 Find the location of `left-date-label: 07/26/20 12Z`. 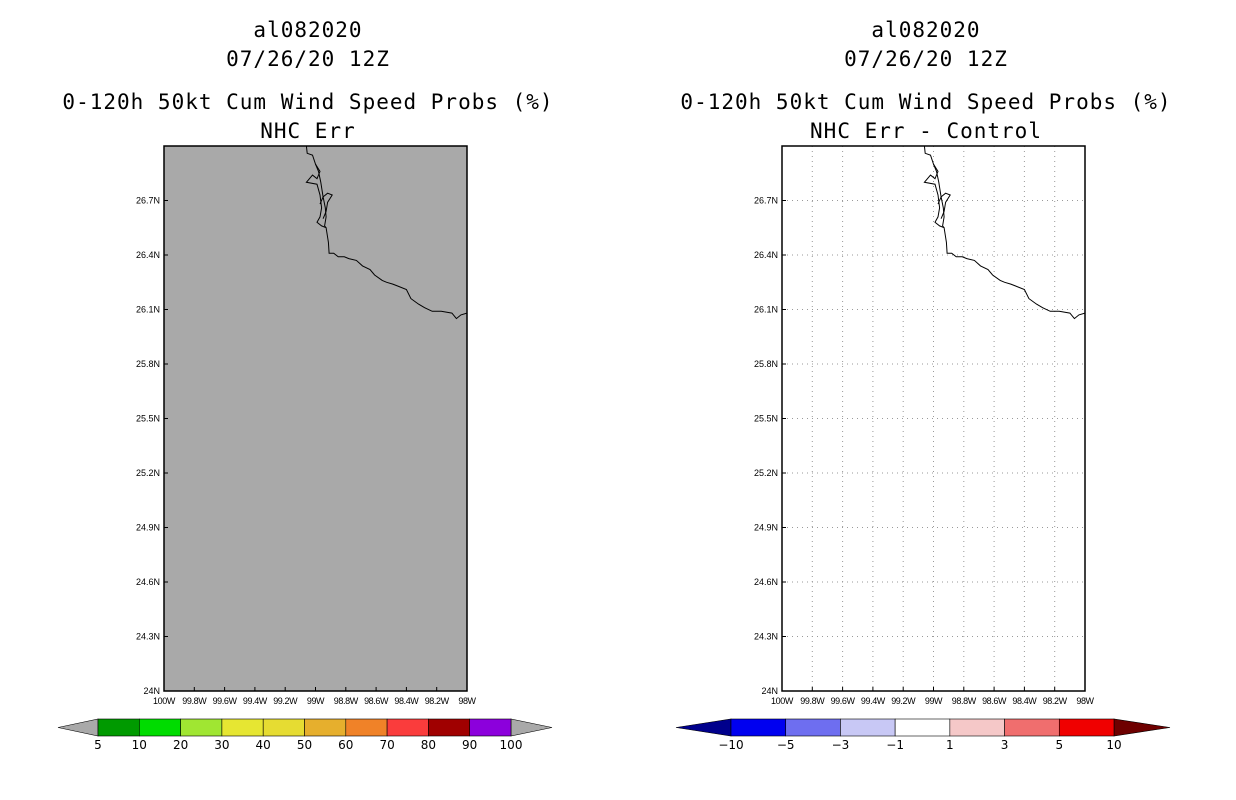

left-date-label: 07/26/20 12Z is located at coordinates (308, 59).